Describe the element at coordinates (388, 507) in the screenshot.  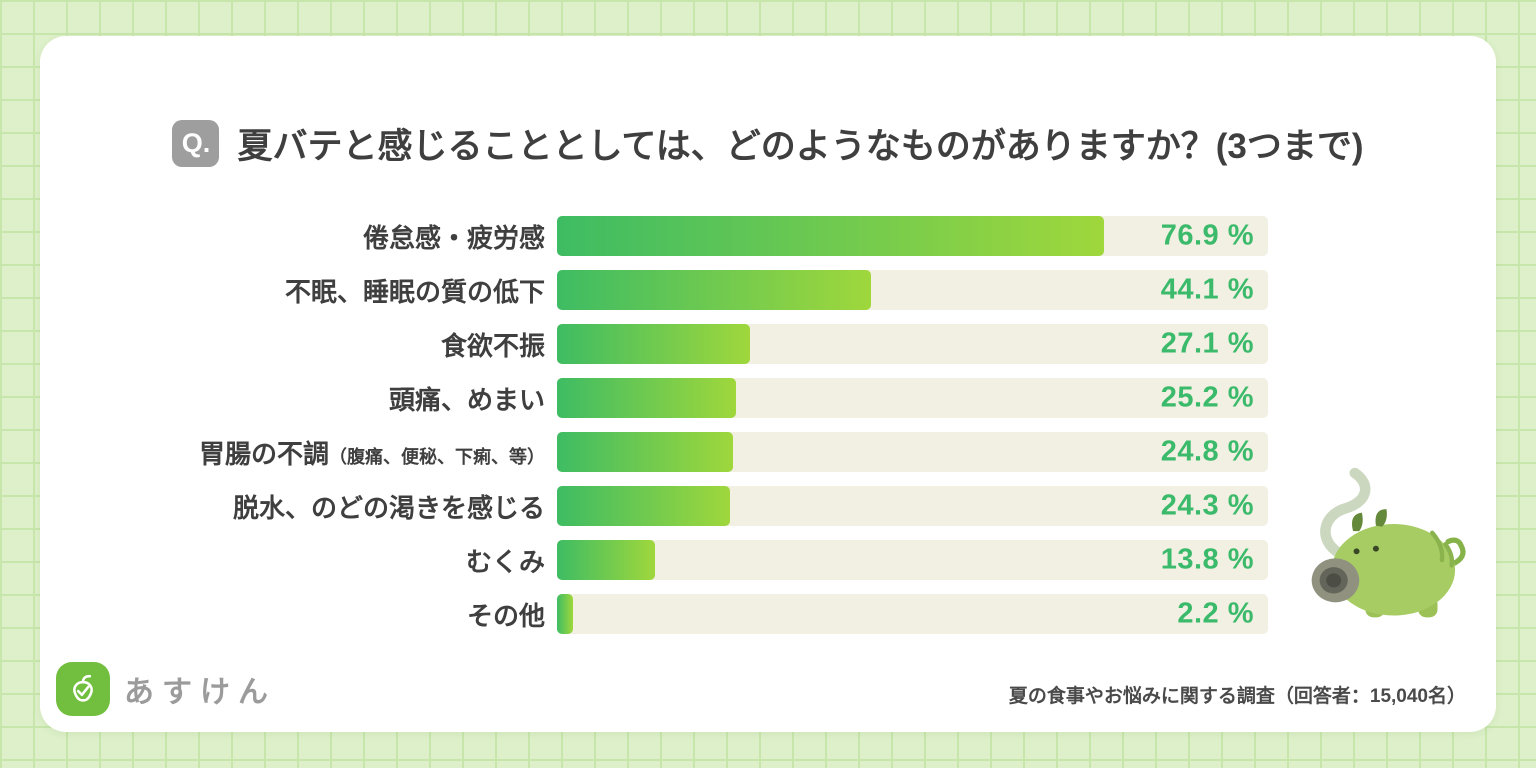
I see `row-label-main: 脱水、のどの渇きを感じる` at that location.